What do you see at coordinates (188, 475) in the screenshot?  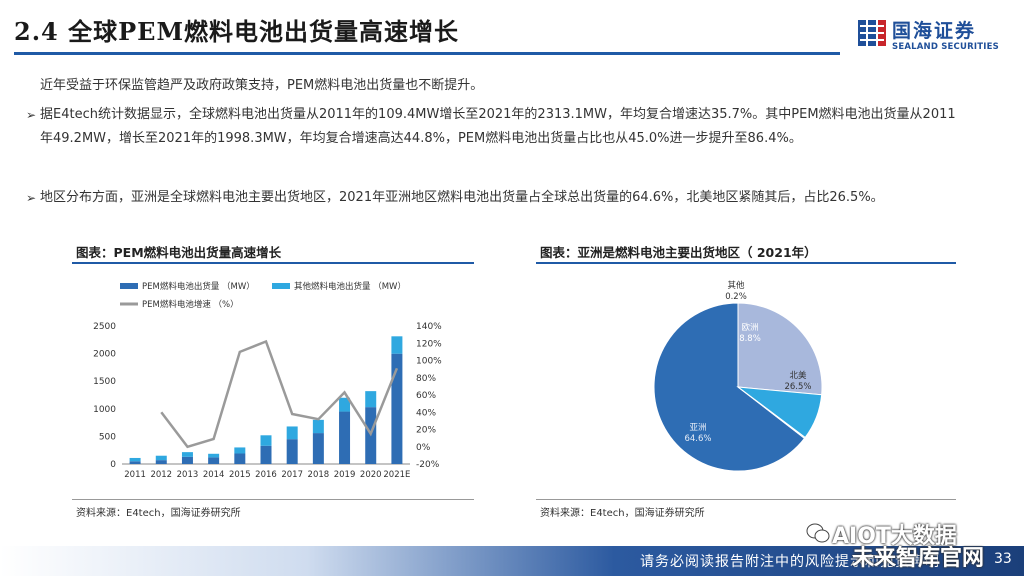 I see `x-tick-label: 2013` at bounding box center [188, 475].